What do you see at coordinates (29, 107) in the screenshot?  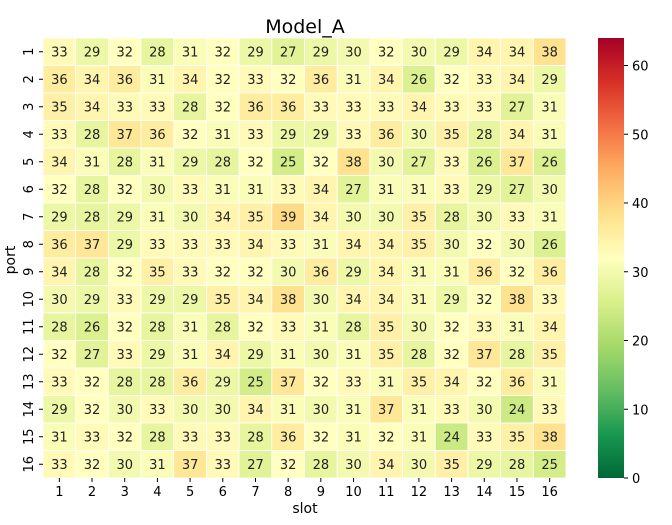 I see `y-tick-label: 3` at bounding box center [29, 107].